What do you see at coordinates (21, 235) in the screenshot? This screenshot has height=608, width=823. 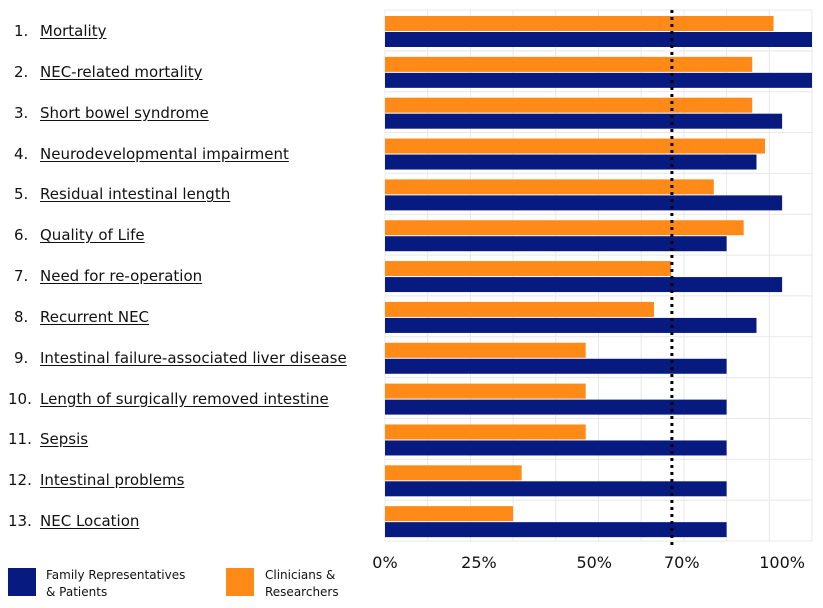 I see `row-number: 6.` at bounding box center [21, 235].